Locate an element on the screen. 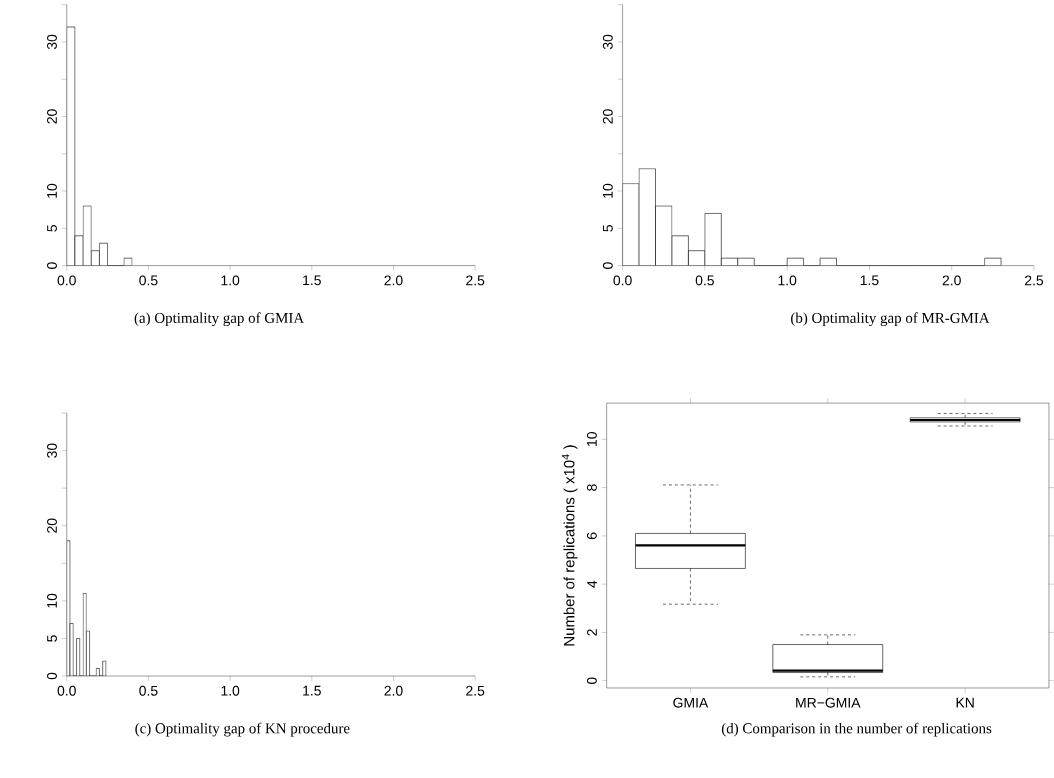 This screenshot has width=1054, height=778. y-axis-title: Number of replications ( x10$^{4}$ ) is located at coordinates (569, 545).